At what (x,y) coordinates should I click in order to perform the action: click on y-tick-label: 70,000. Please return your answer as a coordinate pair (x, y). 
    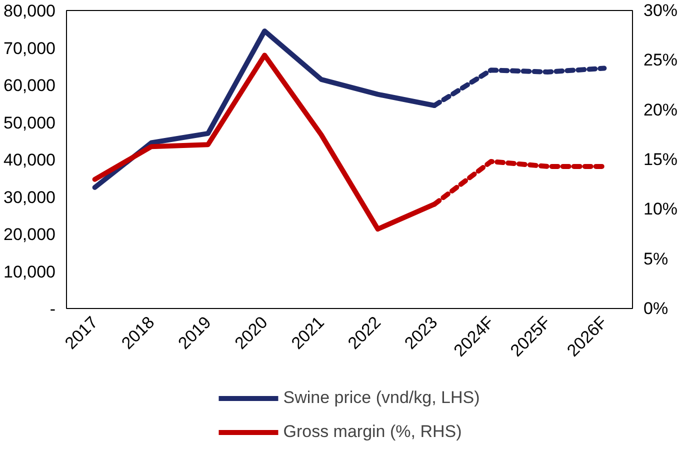
    Looking at the image, I should click on (30, 48).